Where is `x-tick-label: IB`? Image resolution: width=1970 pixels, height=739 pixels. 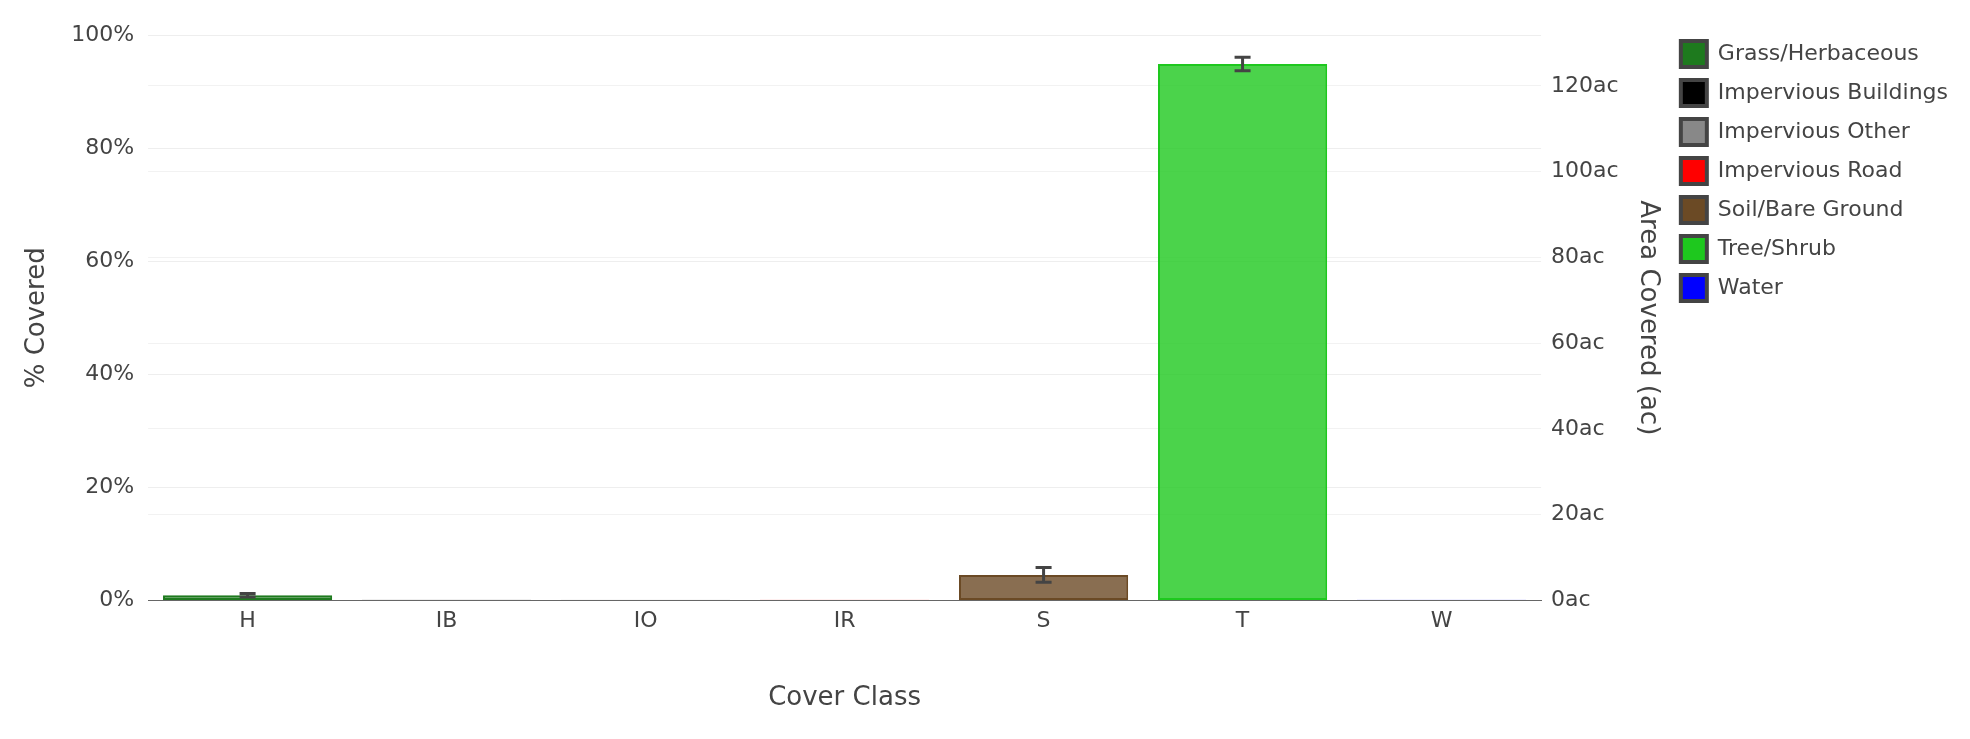 x-tick-label: IB is located at coordinates (446, 620).